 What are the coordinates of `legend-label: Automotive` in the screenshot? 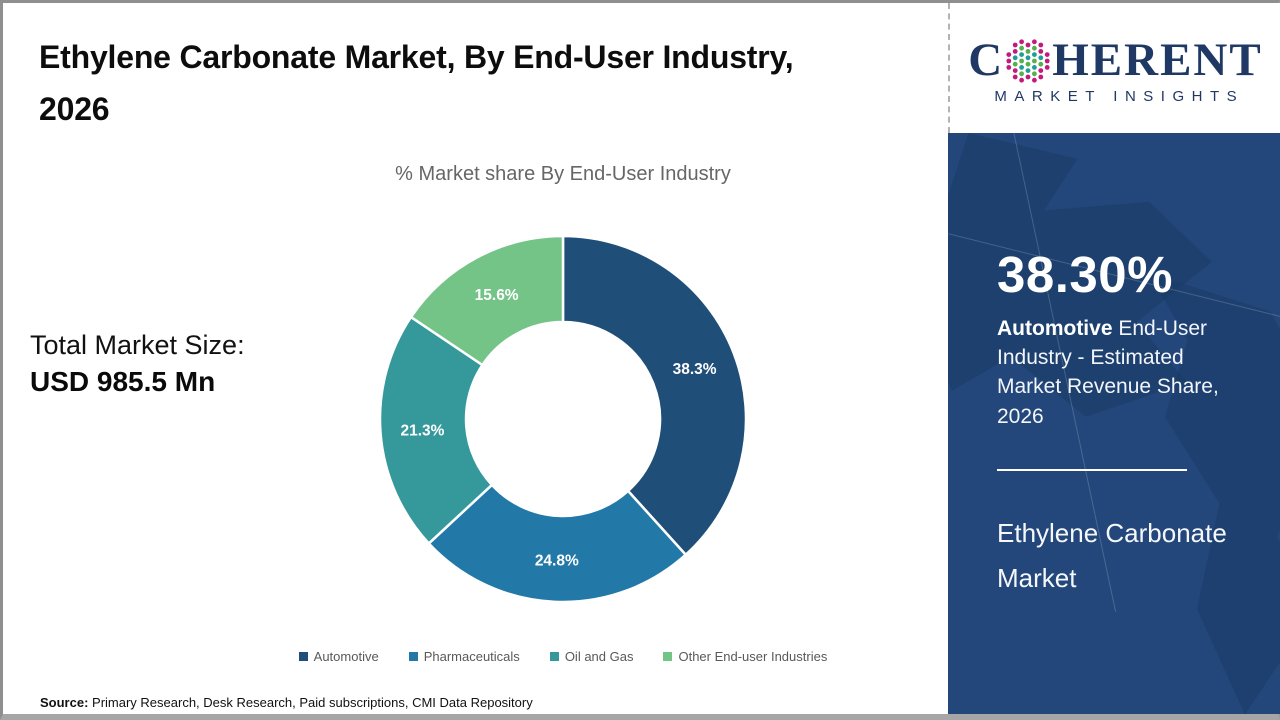 It's located at (346, 656).